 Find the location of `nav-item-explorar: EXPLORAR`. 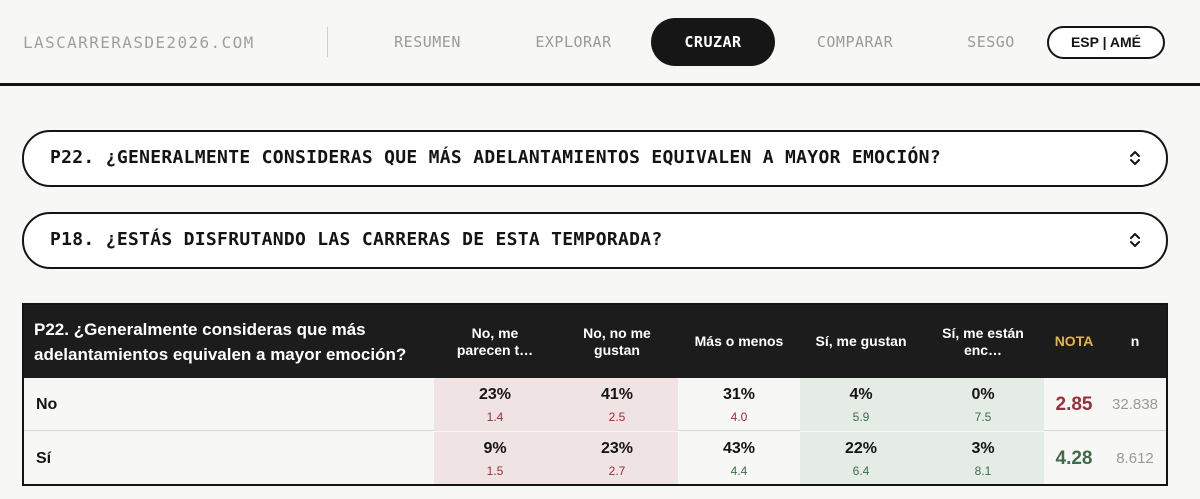

nav-item-explorar: EXPLORAR is located at coordinates (573, 42).